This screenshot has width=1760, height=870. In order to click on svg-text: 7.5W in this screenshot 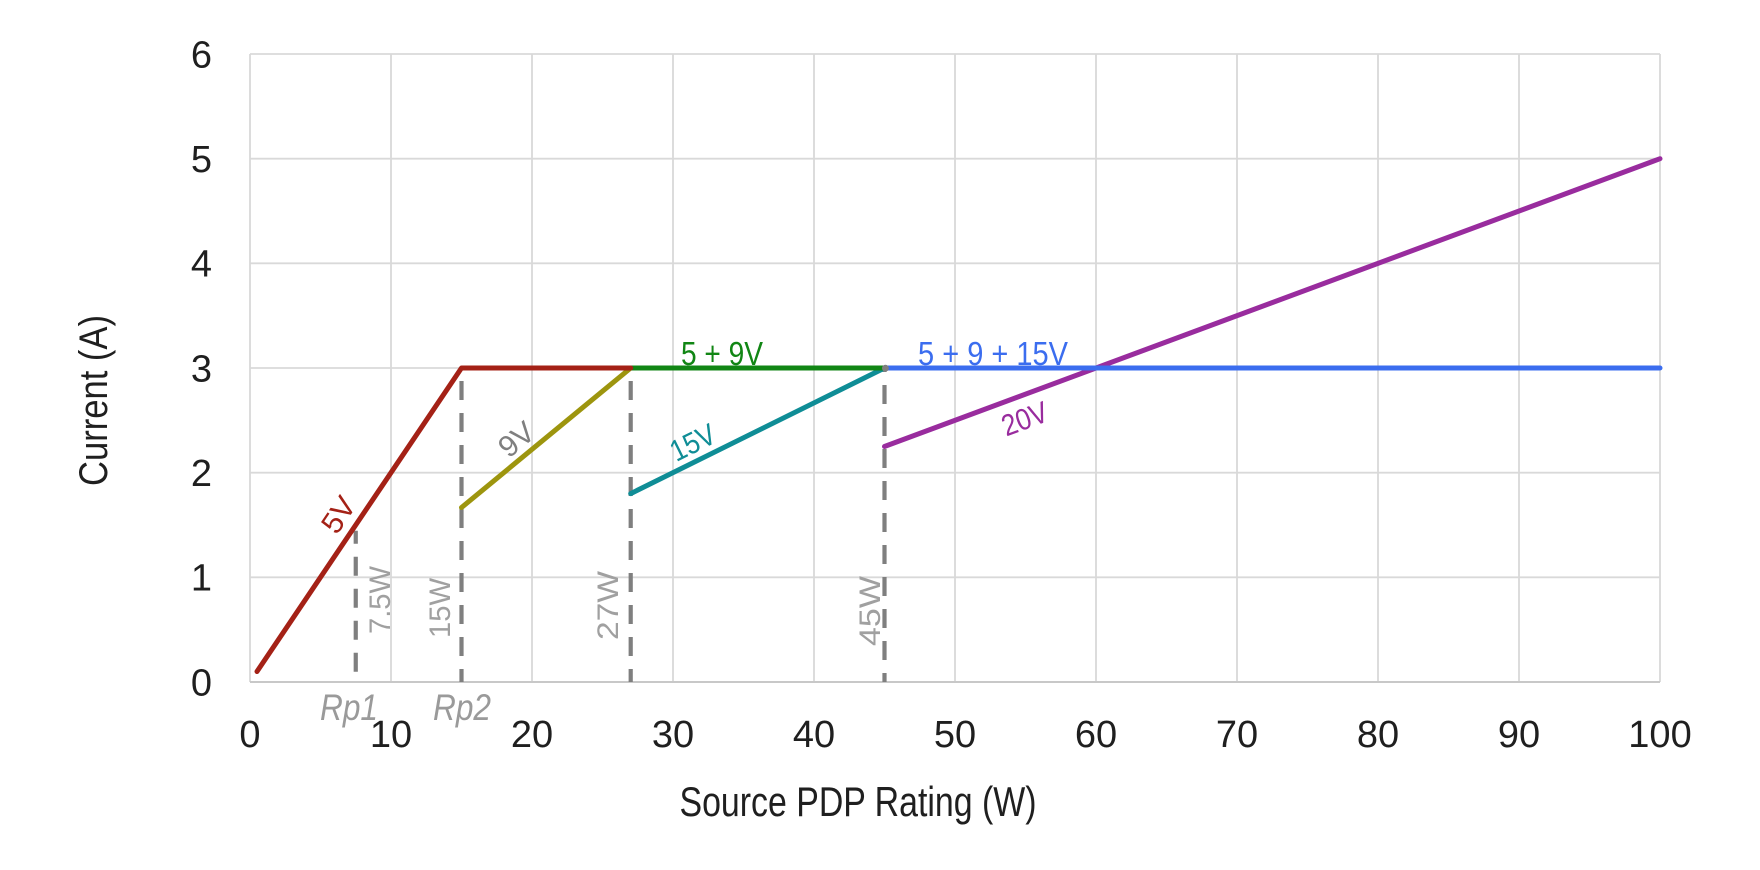, I will do `click(380, 599)`.